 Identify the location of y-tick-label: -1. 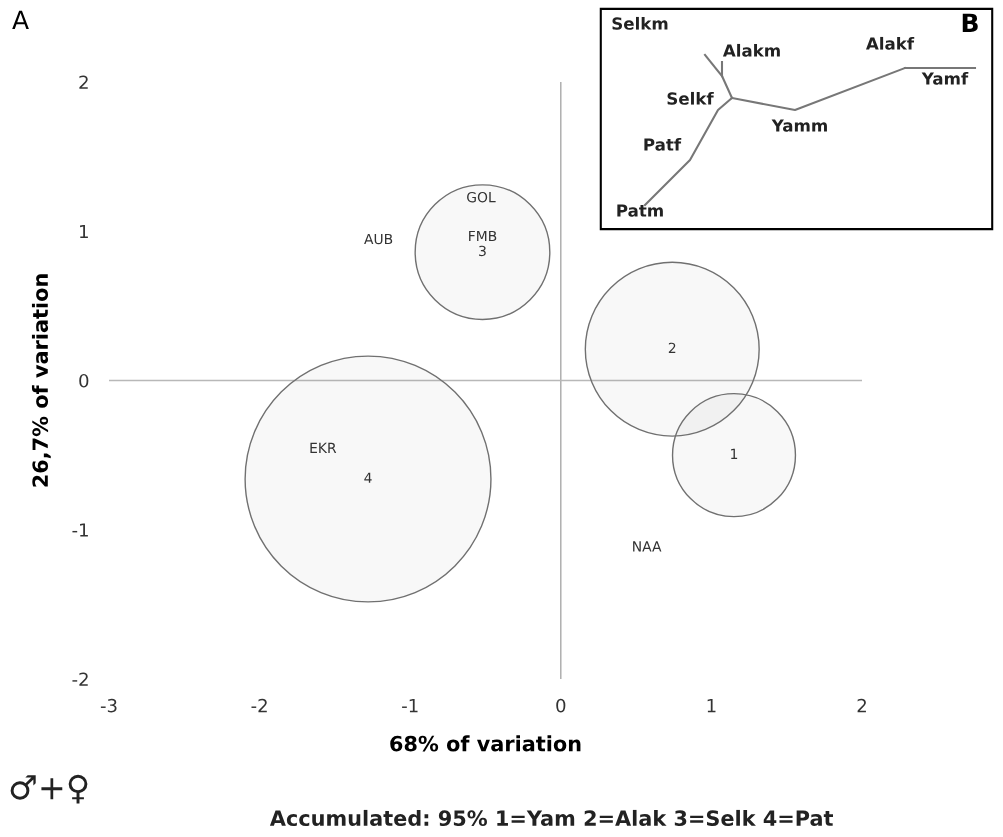
(80, 530).